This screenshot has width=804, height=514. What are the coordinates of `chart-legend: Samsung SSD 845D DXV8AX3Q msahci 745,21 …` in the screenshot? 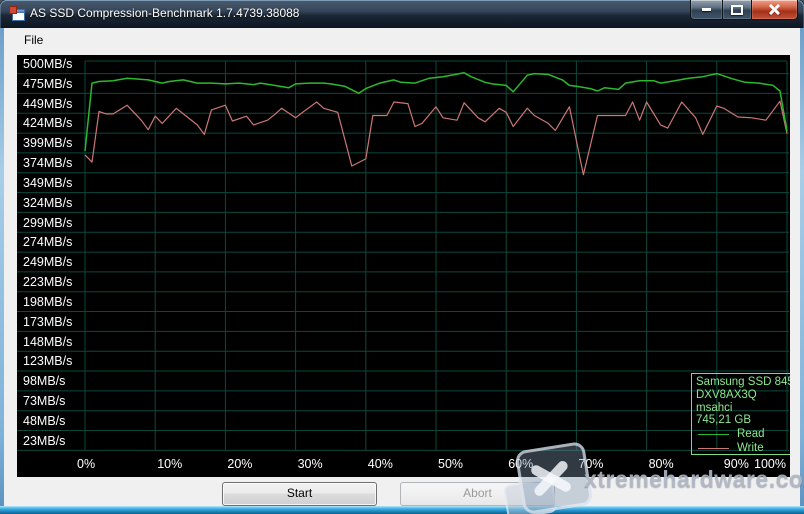 It's located at (740, 414).